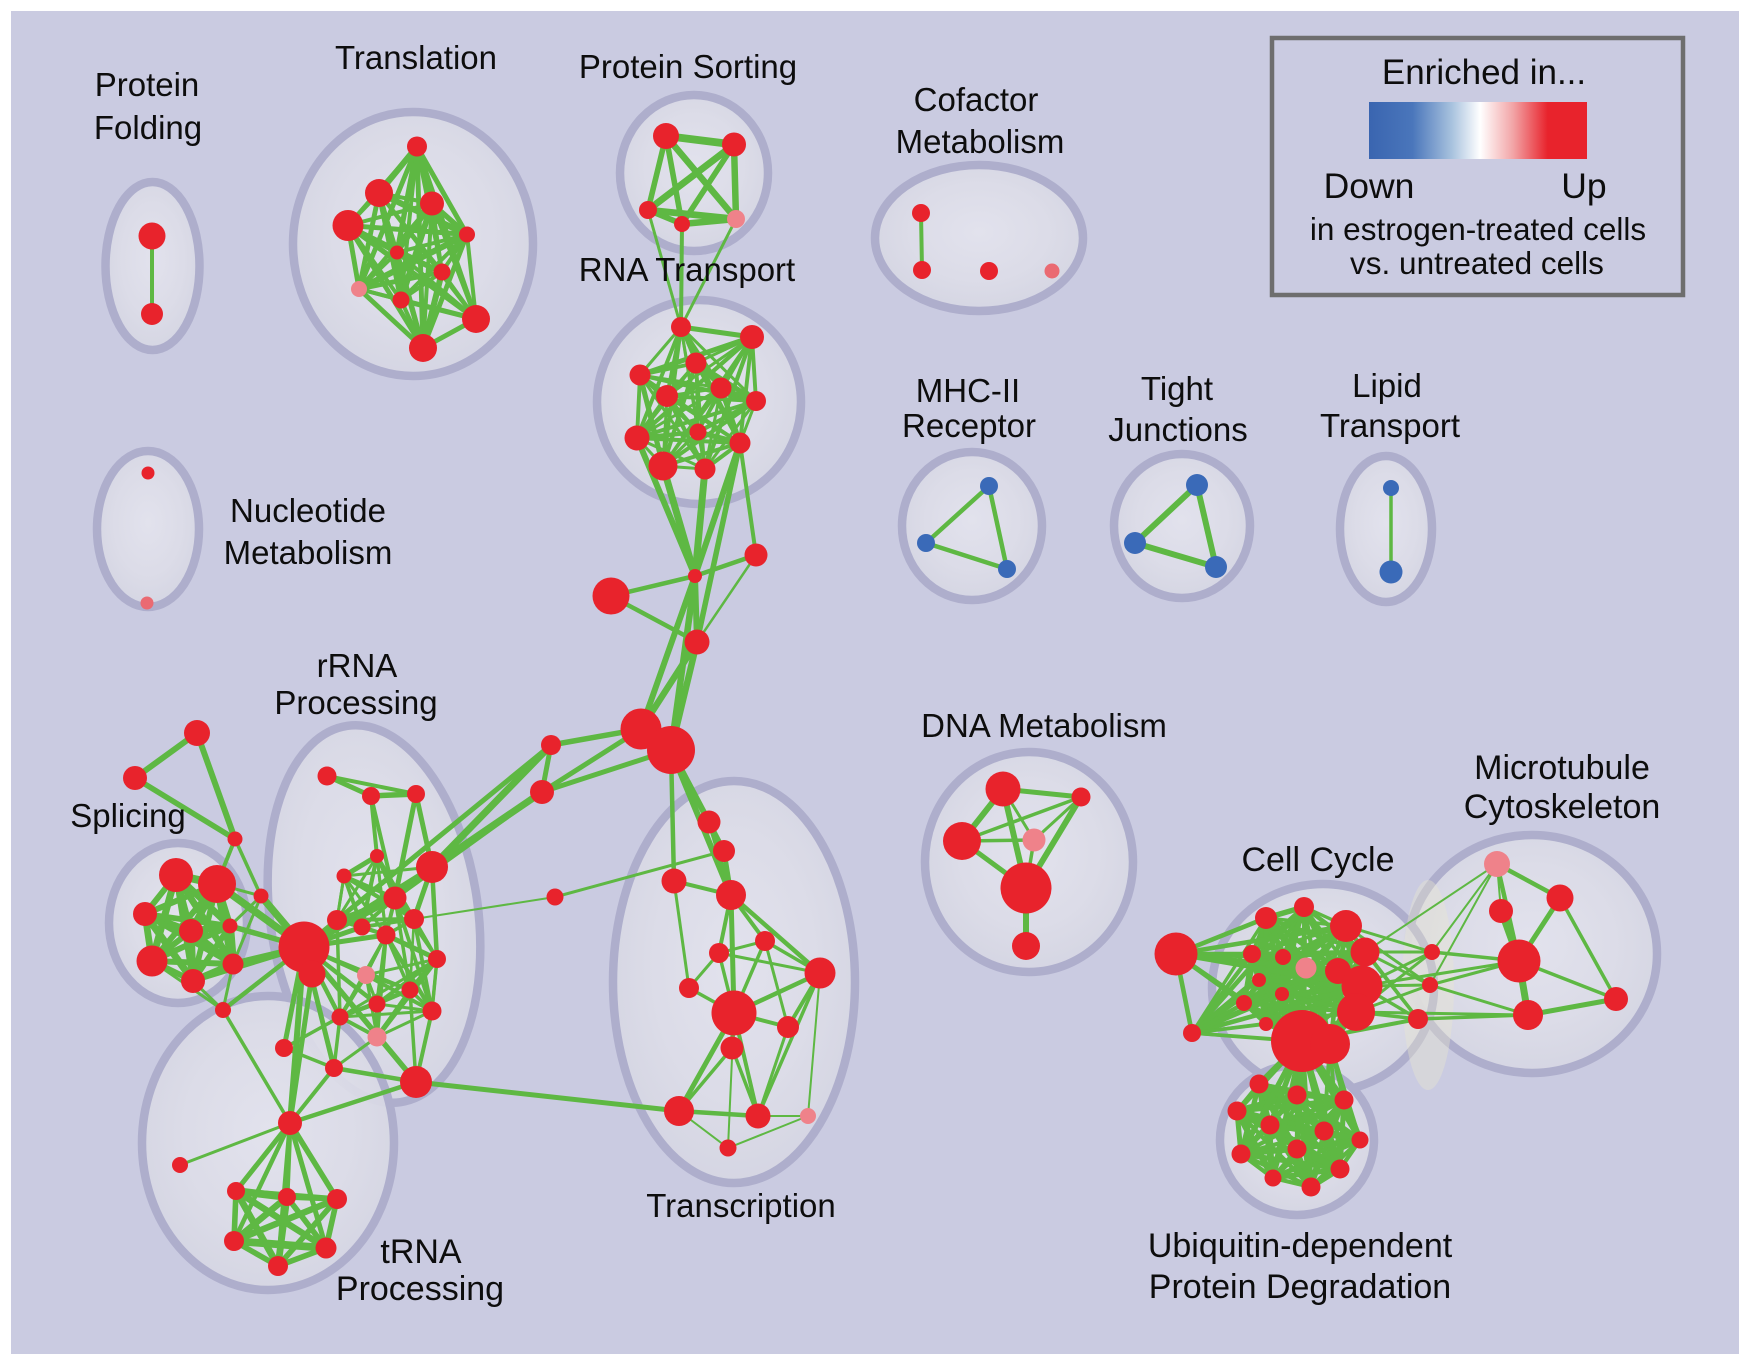 The image size is (1750, 1365). What do you see at coordinates (1583, 186) in the screenshot?
I see `svg-text: Up` at bounding box center [1583, 186].